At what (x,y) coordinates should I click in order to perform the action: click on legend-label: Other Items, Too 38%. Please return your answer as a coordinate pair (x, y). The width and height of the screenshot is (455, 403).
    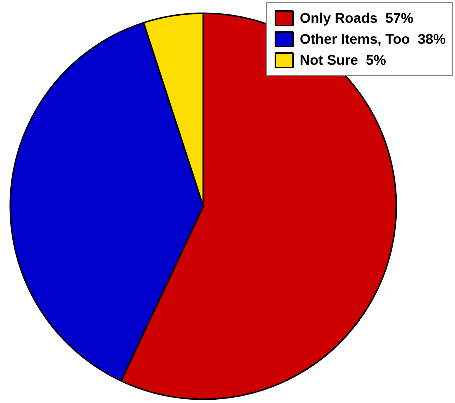
    Looking at the image, I should click on (373, 39).